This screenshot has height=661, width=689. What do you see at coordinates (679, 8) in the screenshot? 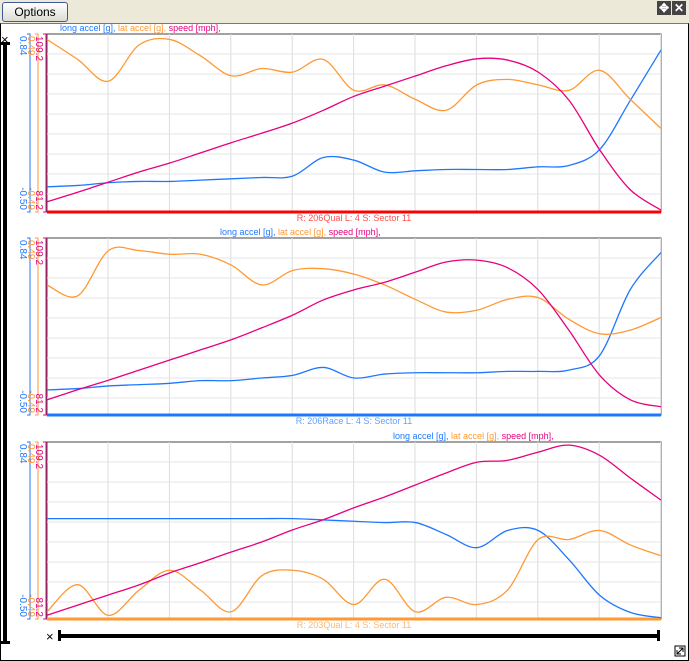
I see `close-icon: ✕` at bounding box center [679, 8].